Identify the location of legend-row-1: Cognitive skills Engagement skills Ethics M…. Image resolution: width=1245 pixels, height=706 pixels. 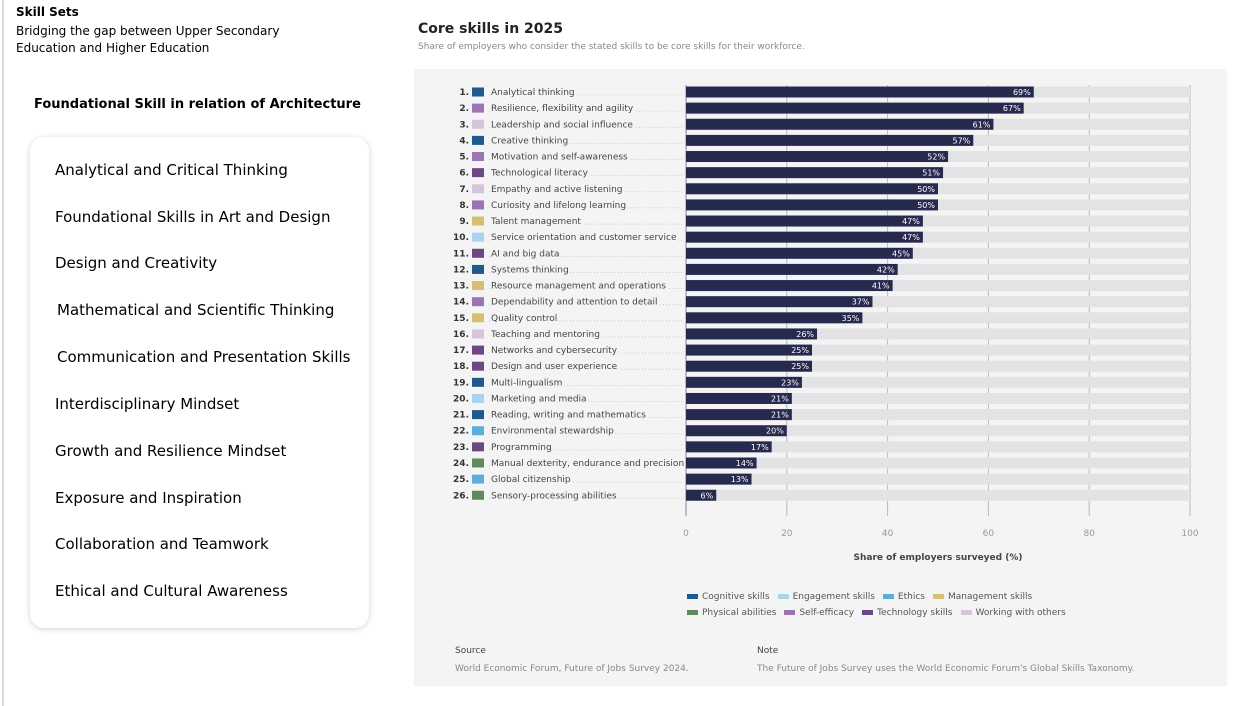
(897, 600).